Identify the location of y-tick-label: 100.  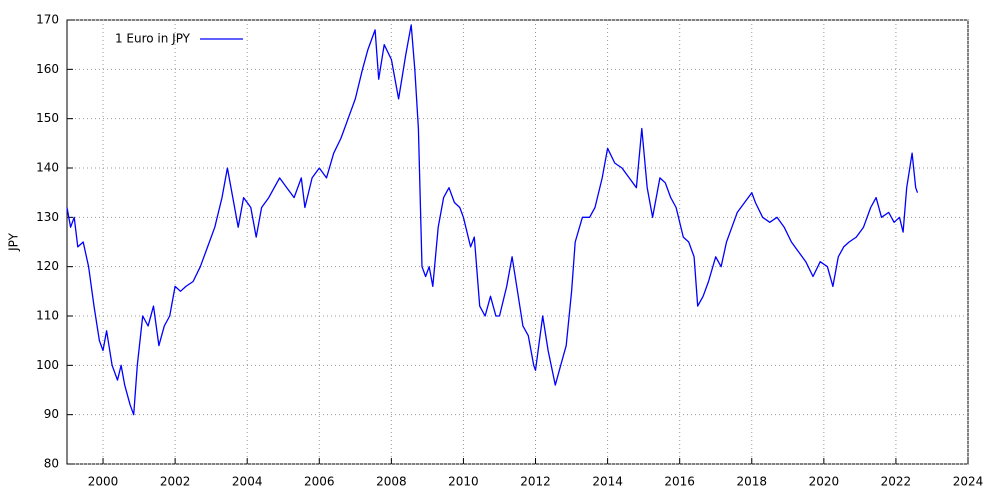
(47, 365).